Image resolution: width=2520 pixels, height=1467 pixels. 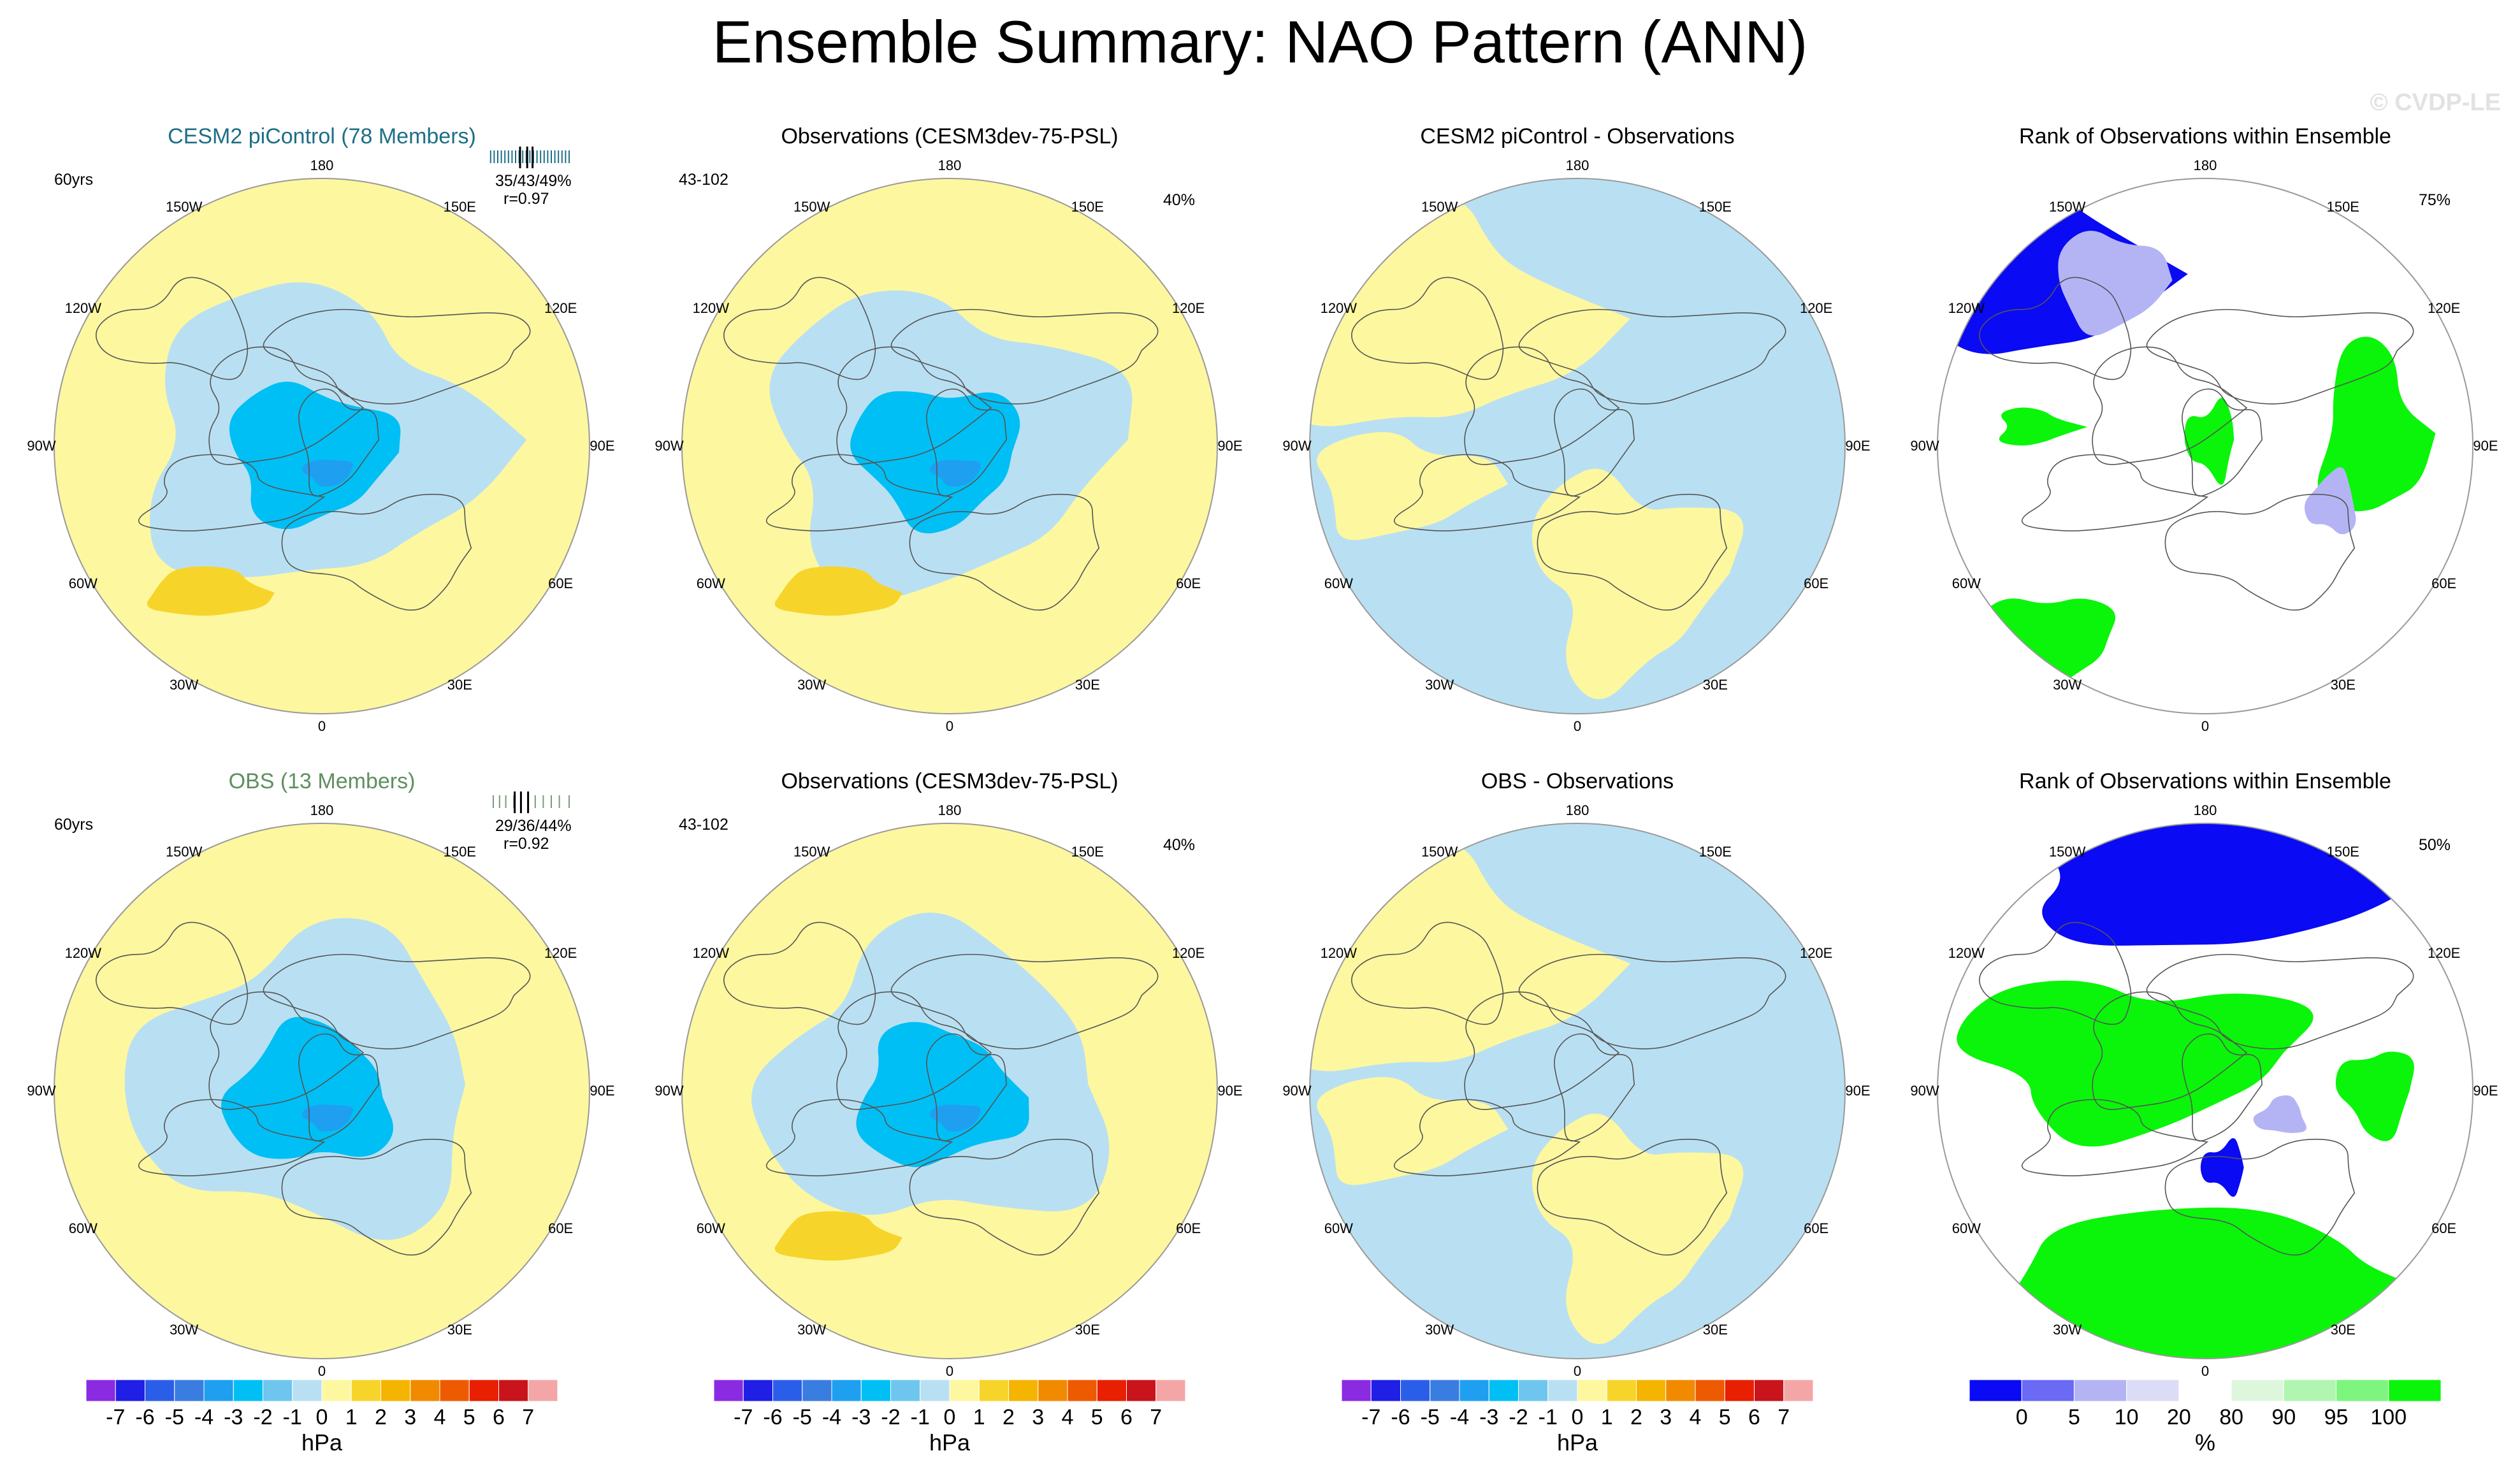 What do you see at coordinates (526, 844) in the screenshot?
I see `pattern-correlation: r=0.92` at bounding box center [526, 844].